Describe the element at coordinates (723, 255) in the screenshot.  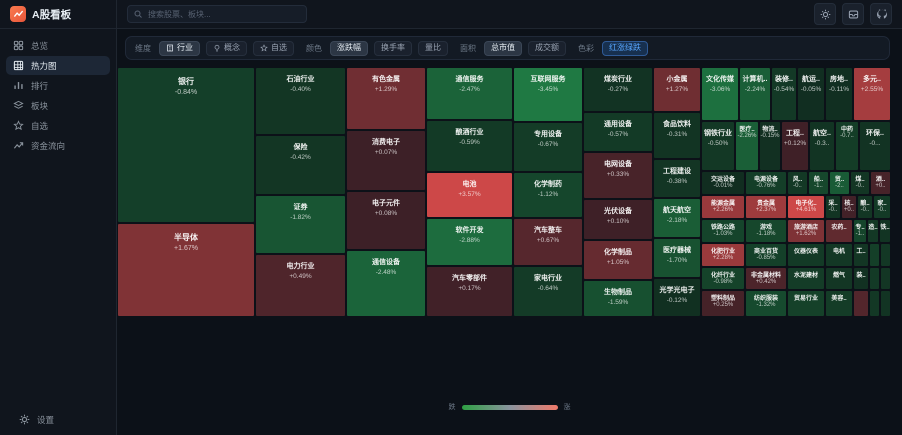
I see `treemap-tile: 化肥行业 +2.28%` at that location.